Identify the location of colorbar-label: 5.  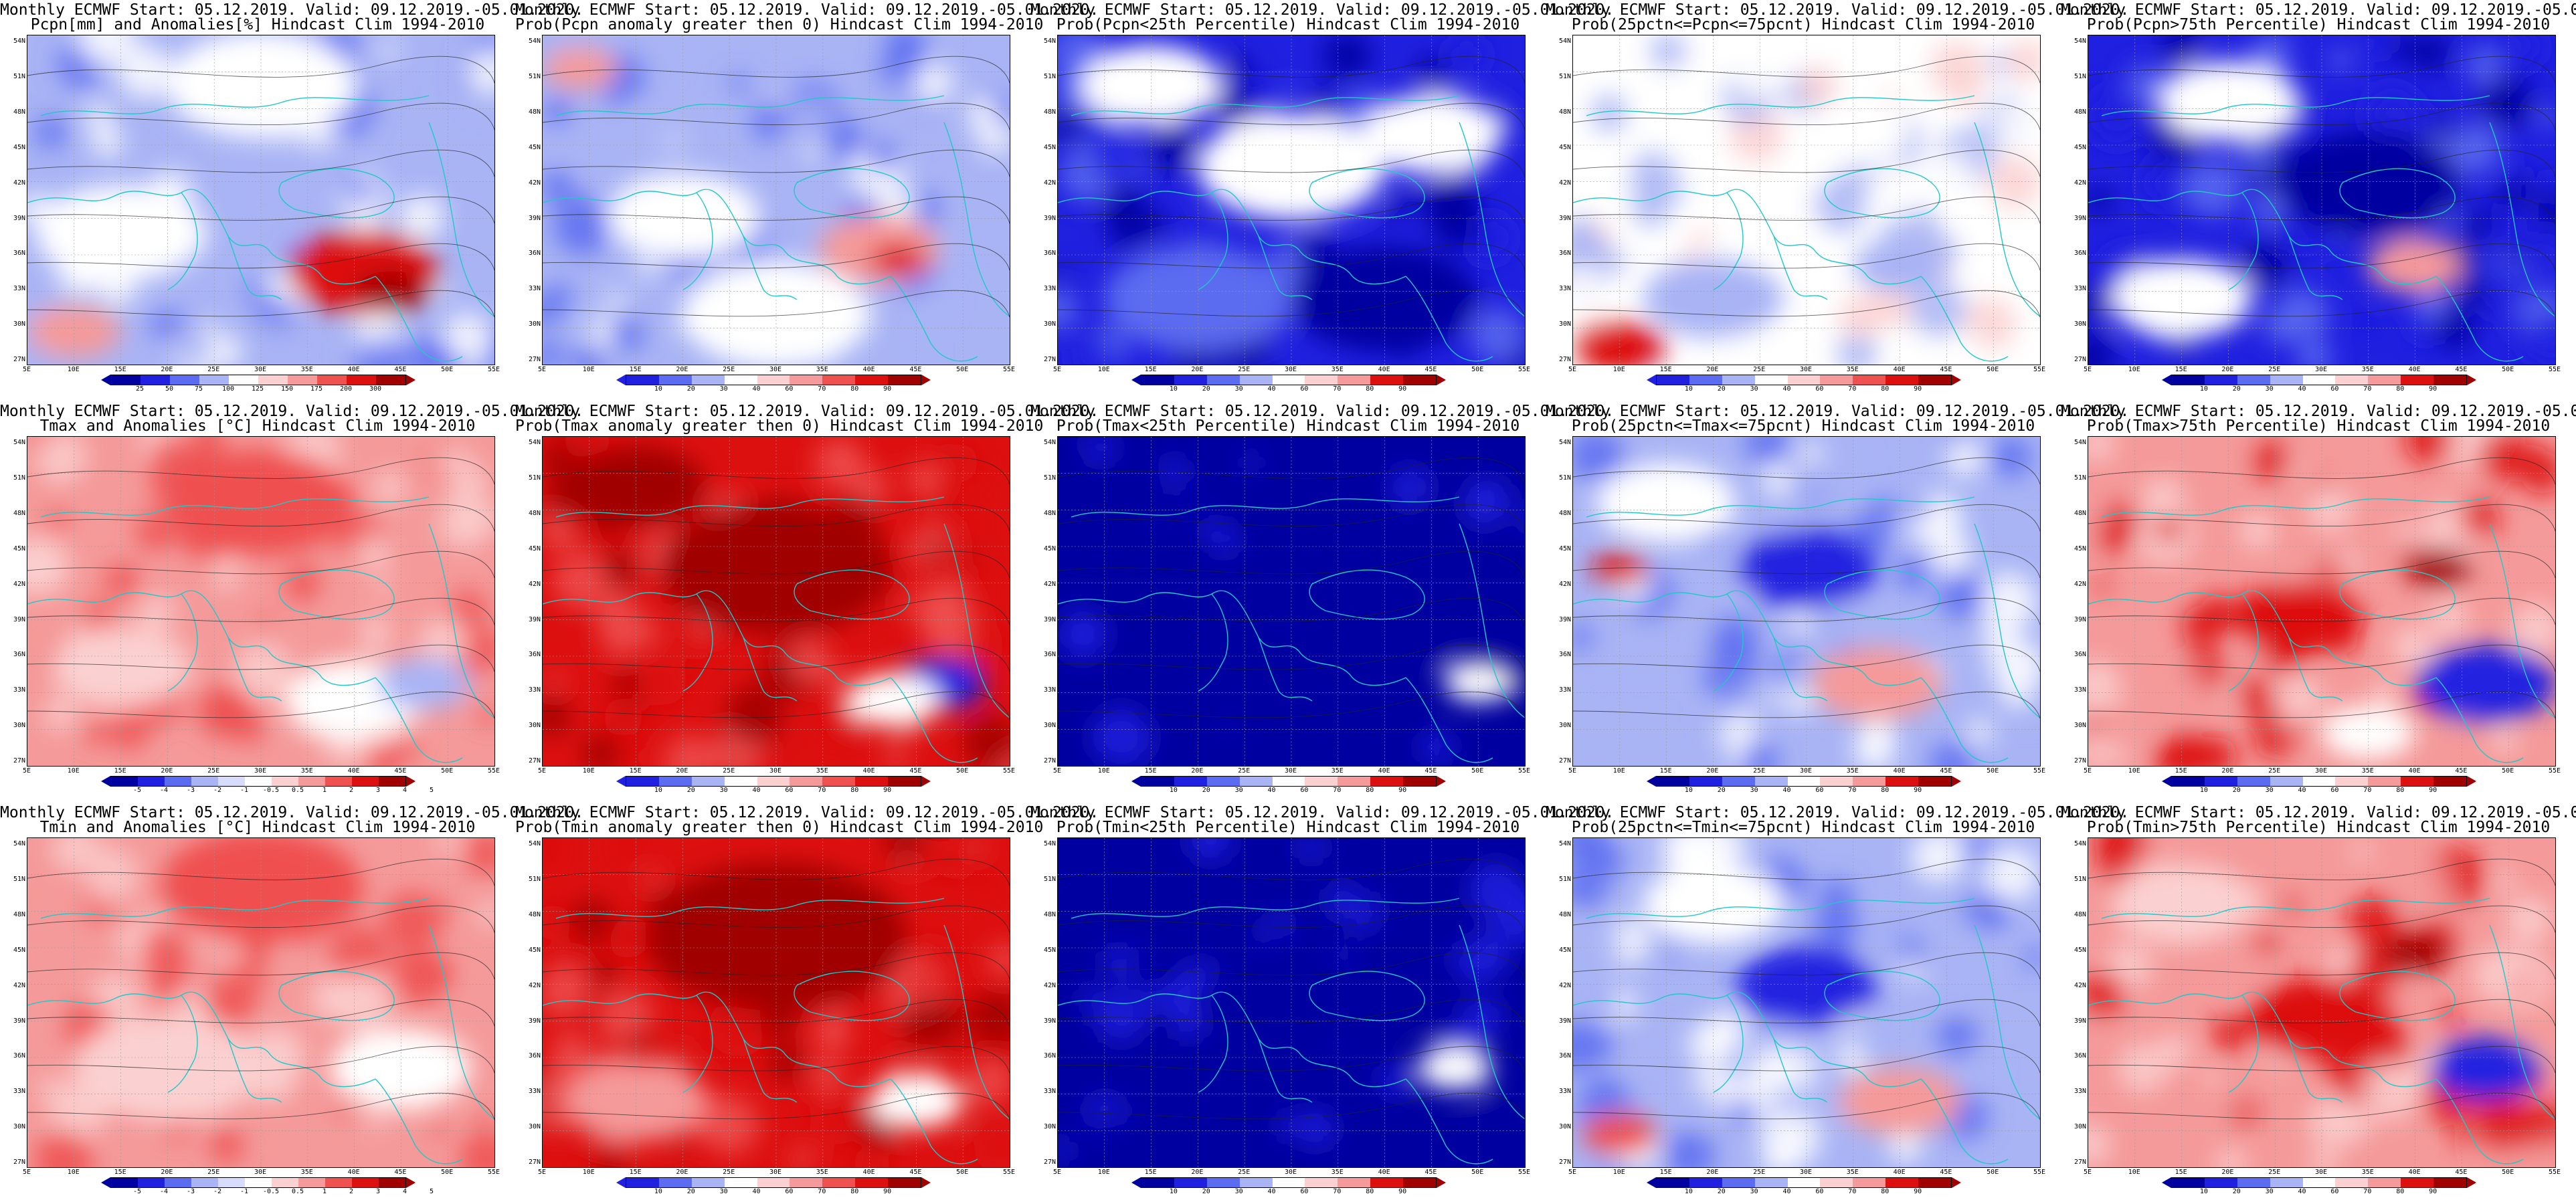
(431, 790).